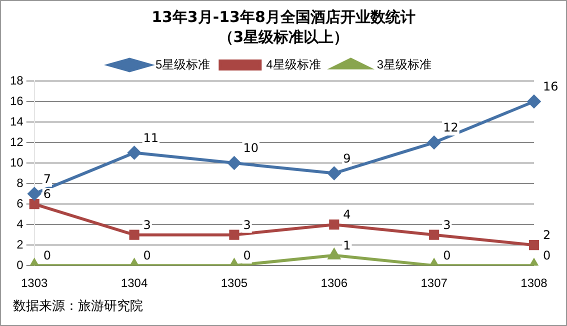  Describe the element at coordinates (20, 183) in the screenshot. I see `y-tick-label: 8` at that location.